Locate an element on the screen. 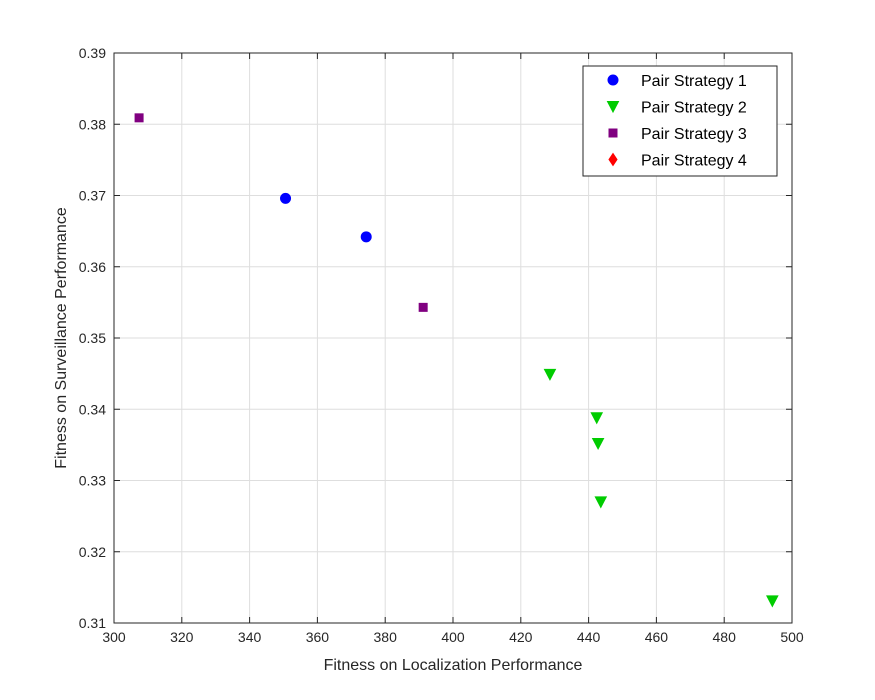  x-tick-label: 320 is located at coordinates (182, 637).